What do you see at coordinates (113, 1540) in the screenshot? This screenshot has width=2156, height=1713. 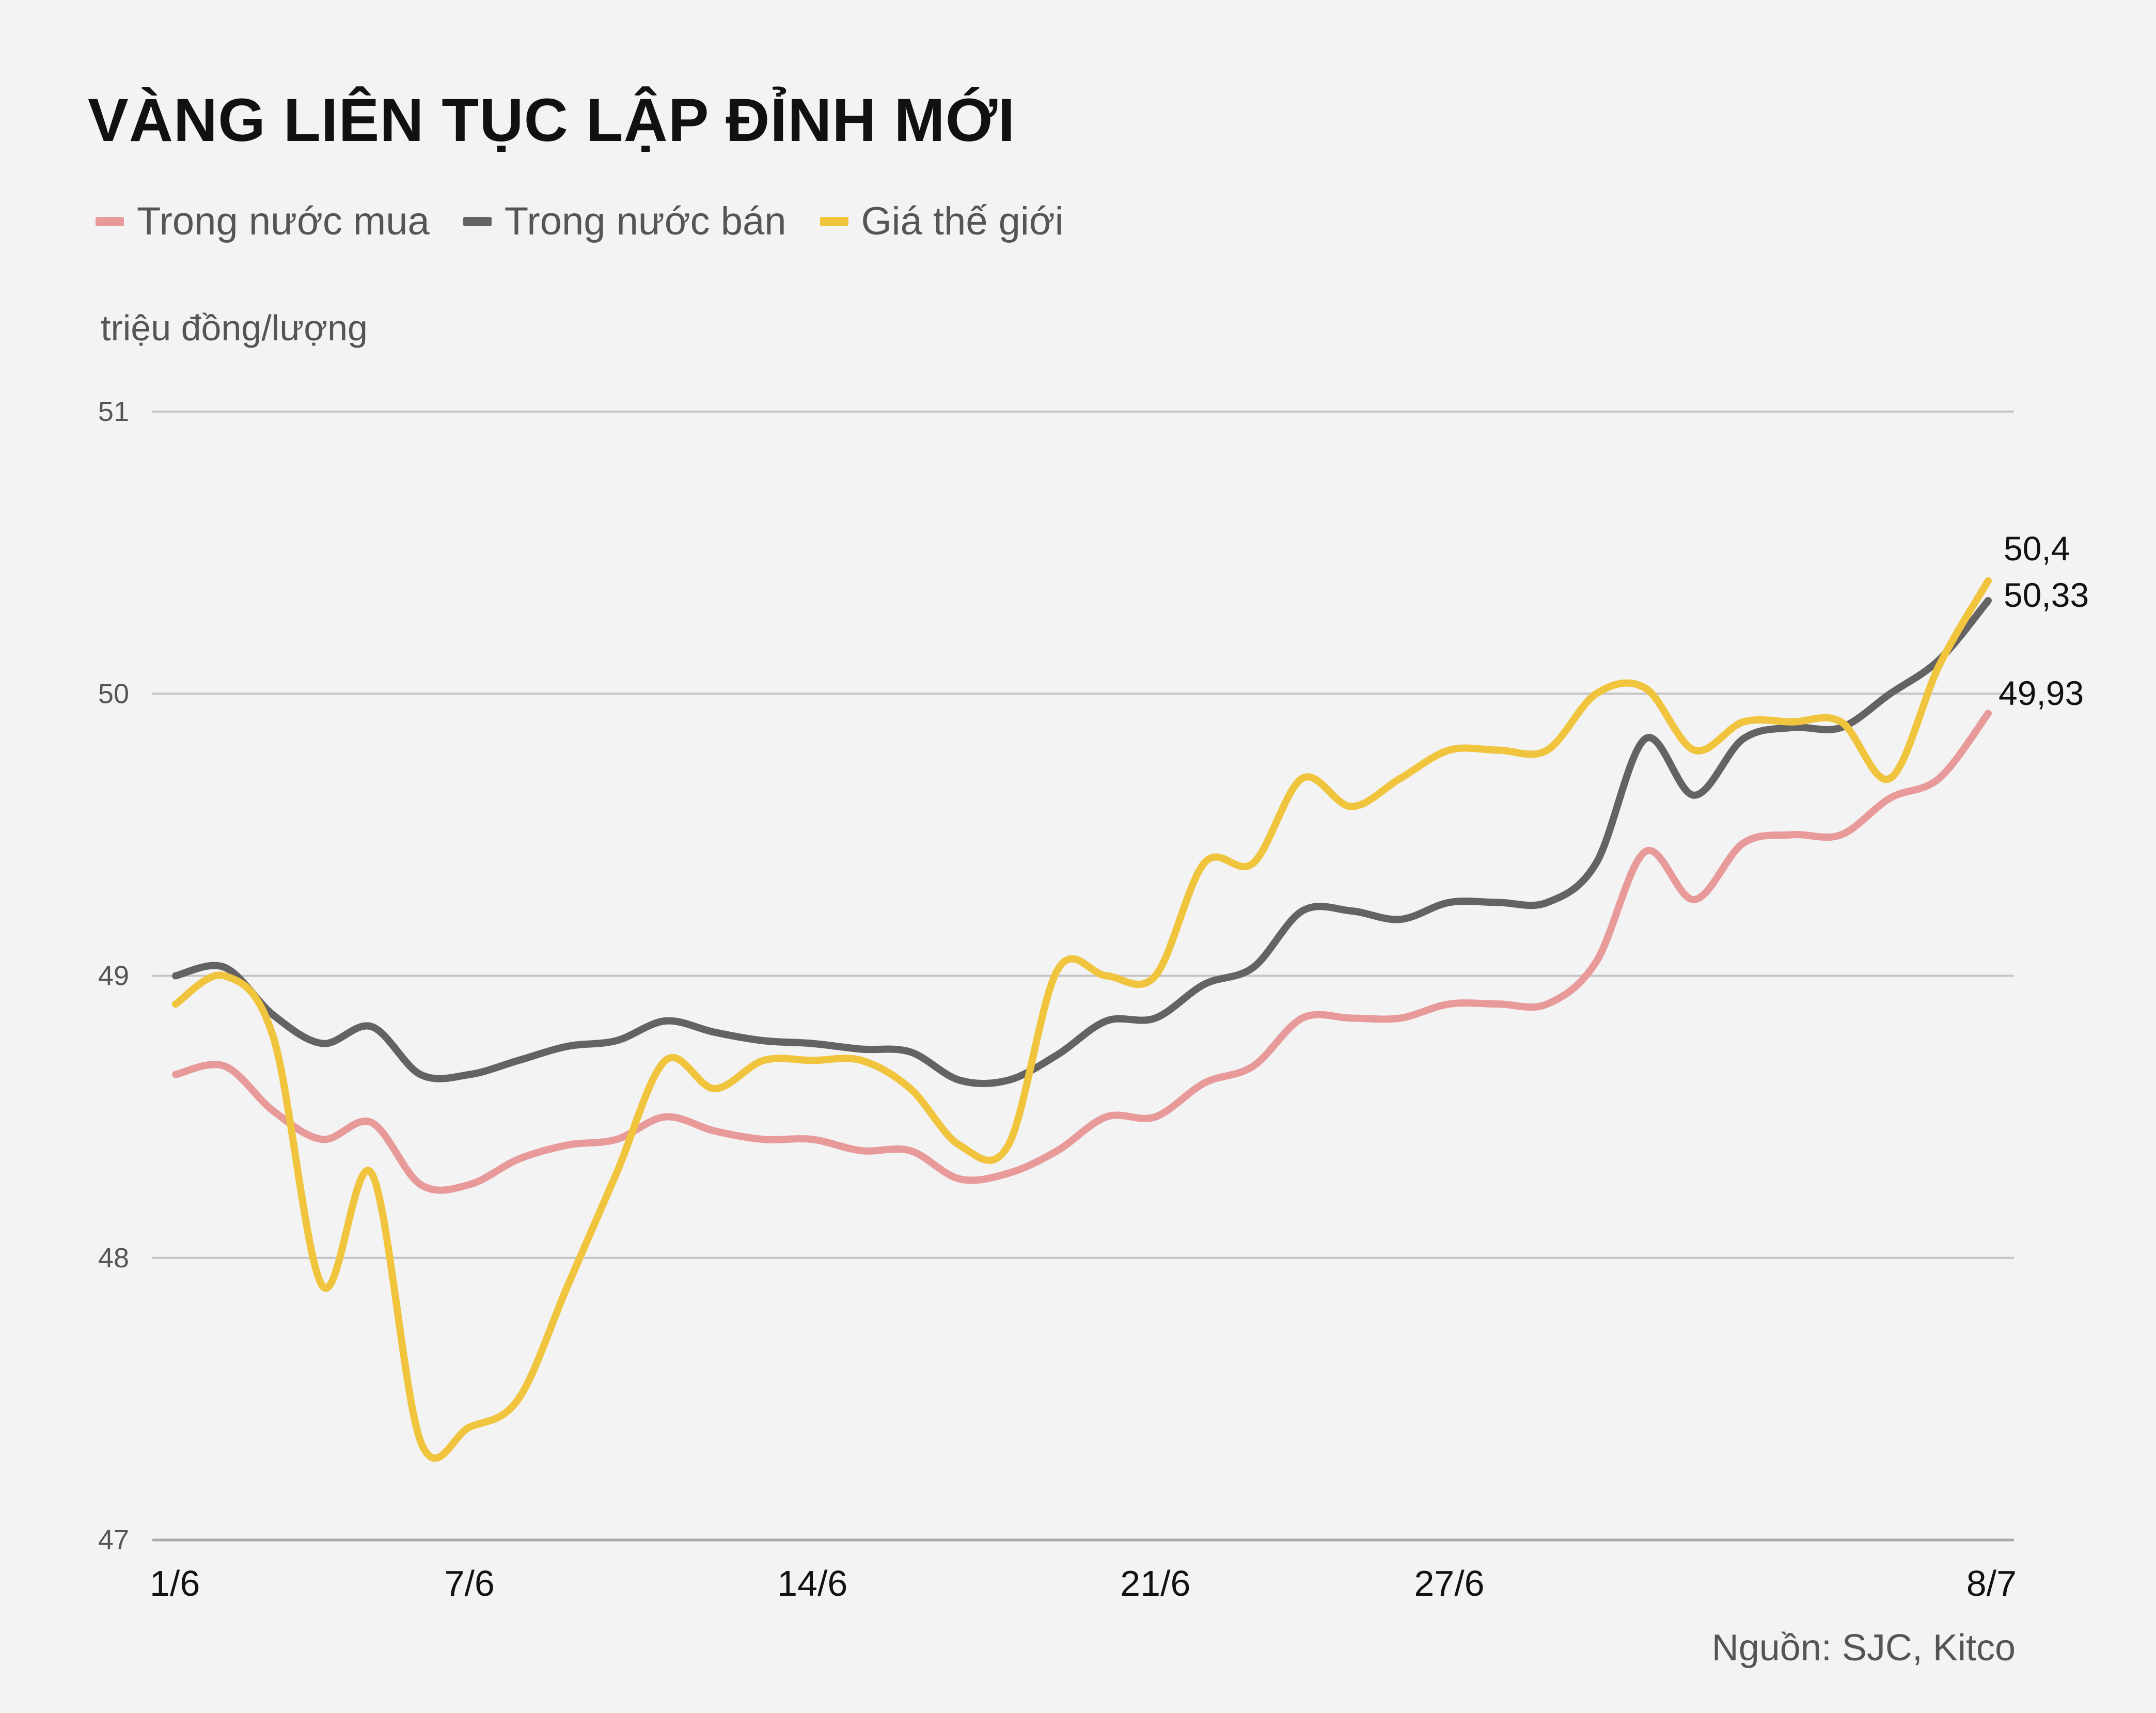 I see `y-tick-label: 47` at bounding box center [113, 1540].